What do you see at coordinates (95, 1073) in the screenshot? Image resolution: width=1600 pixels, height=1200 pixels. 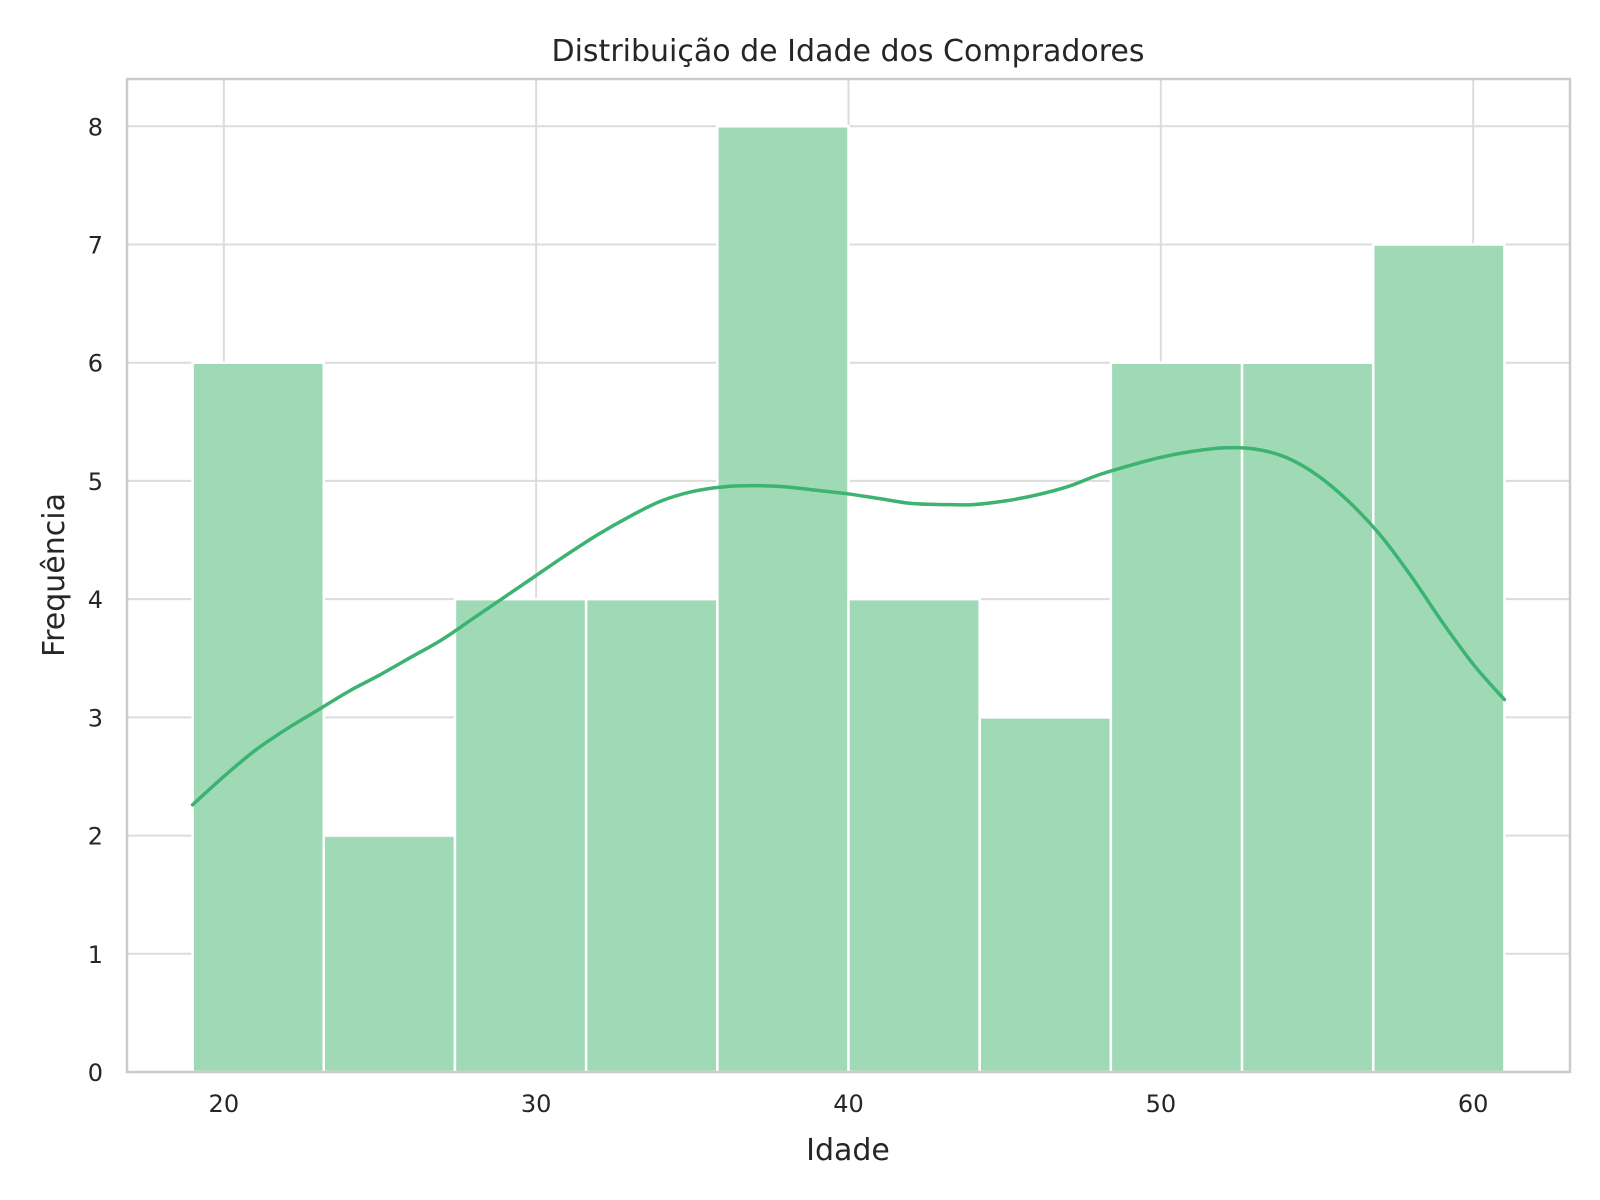 I see `y-tick-label: 0` at bounding box center [95, 1073].